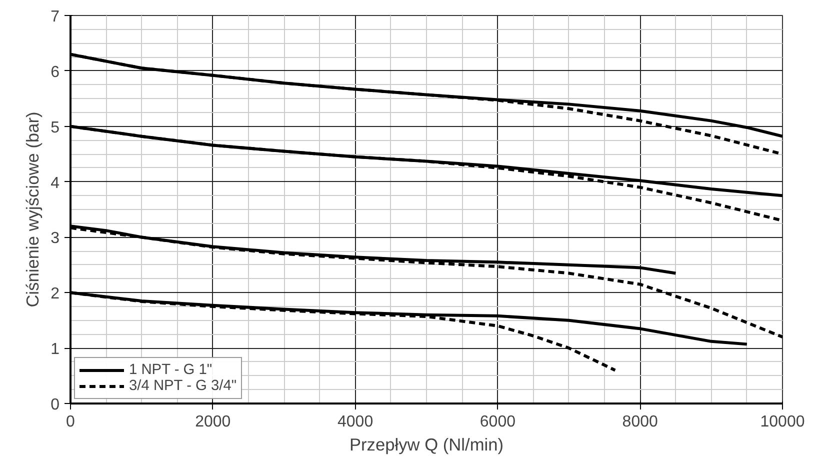 The height and width of the screenshot is (457, 822). Describe the element at coordinates (55, 183) in the screenshot. I see `y-tick-label: 4` at that location.